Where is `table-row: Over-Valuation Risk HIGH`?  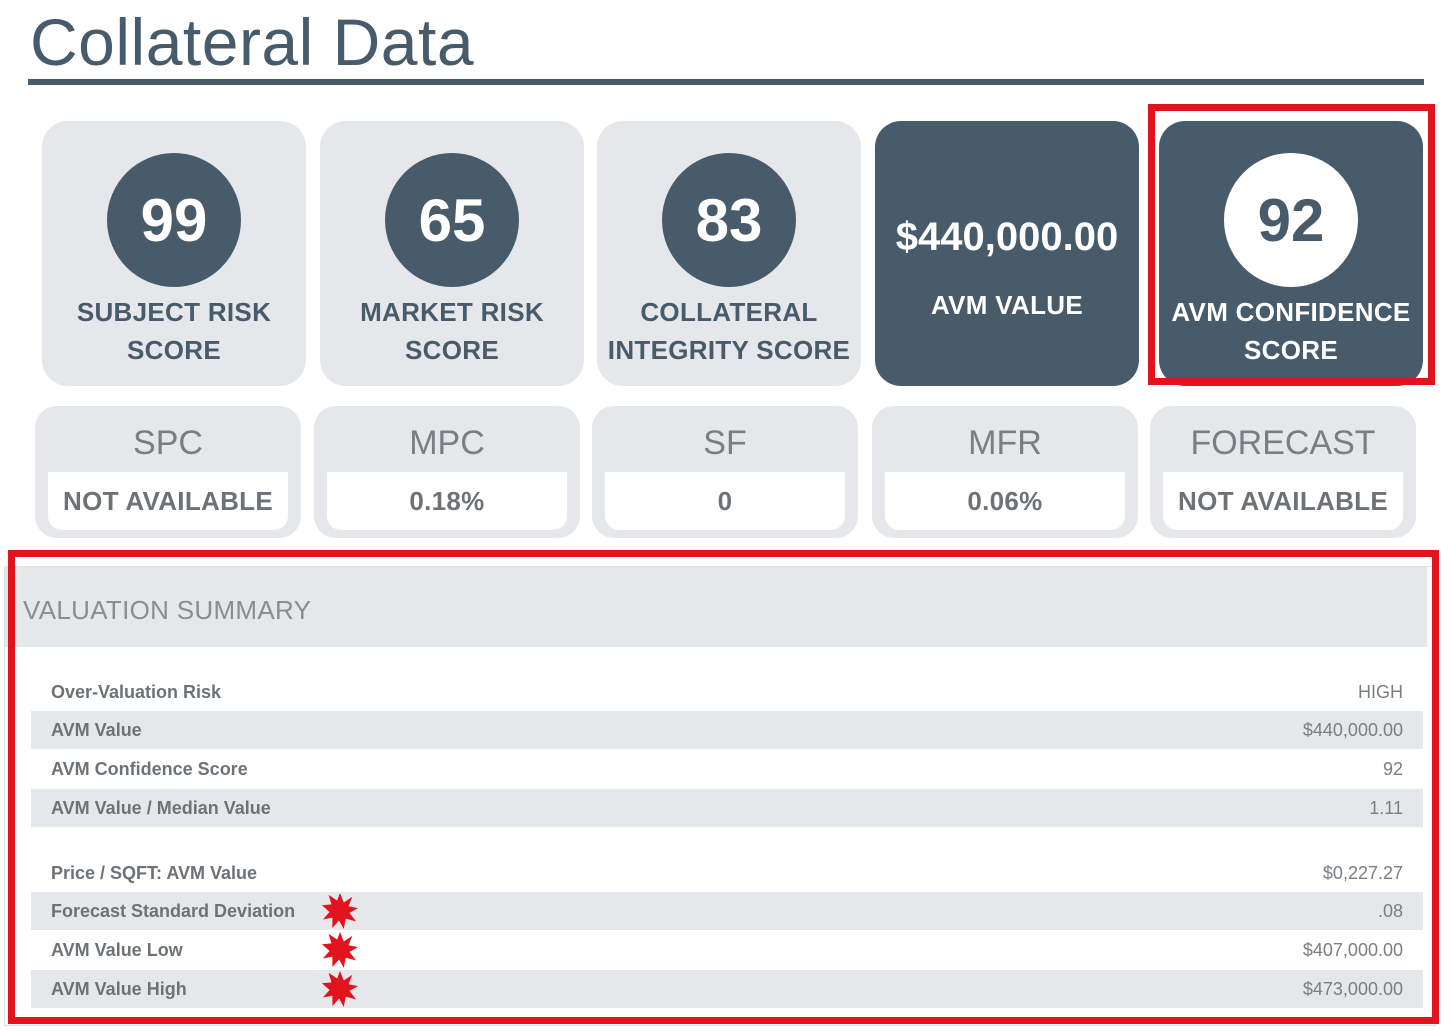 table-row: Over-Valuation Risk HIGH is located at coordinates (727, 692).